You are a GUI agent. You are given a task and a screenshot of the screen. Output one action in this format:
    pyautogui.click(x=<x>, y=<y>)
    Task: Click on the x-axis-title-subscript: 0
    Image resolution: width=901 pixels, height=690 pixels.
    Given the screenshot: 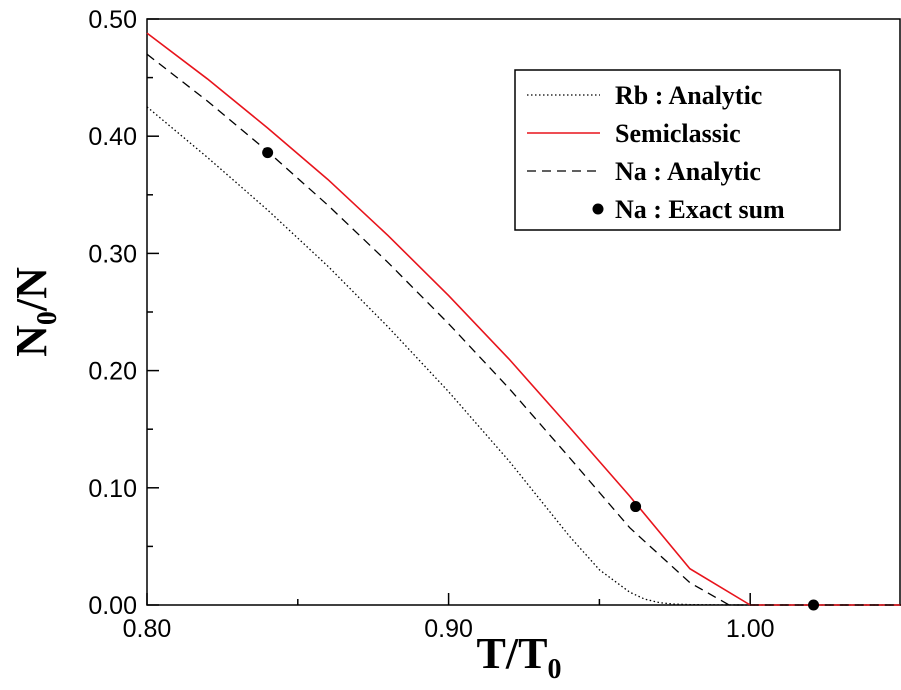 What is the action you would take?
    pyautogui.click(x=554, y=669)
    